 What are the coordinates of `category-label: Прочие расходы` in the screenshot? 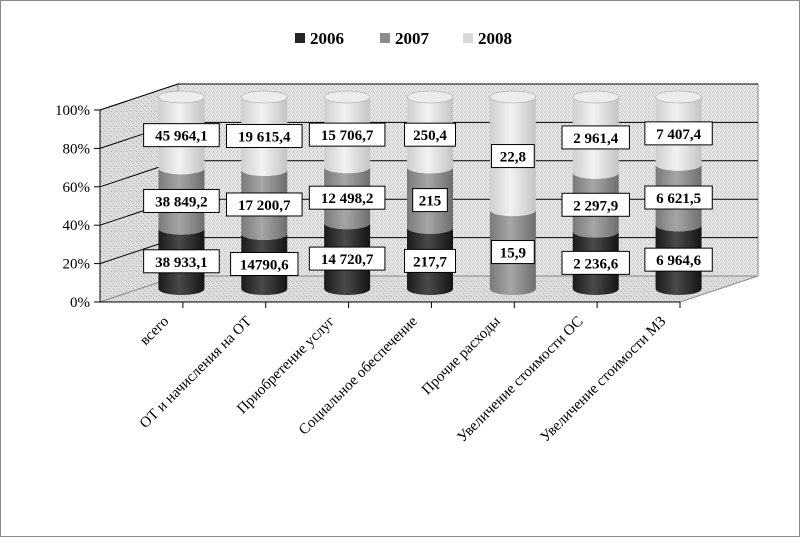 It's located at (461, 356).